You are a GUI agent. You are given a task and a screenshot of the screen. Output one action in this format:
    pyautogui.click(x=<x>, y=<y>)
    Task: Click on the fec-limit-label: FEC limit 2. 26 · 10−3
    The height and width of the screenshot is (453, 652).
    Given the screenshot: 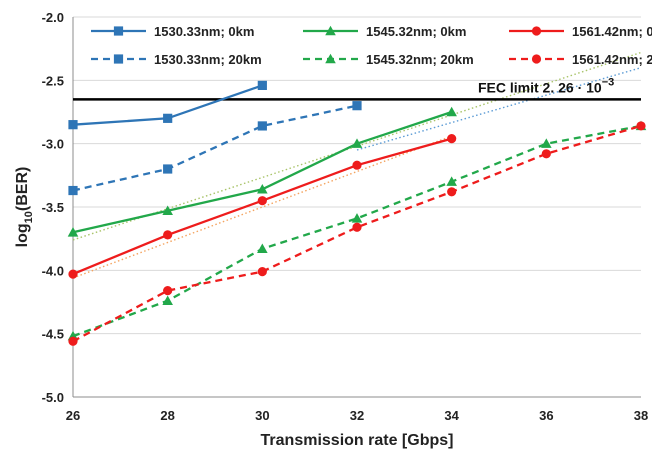 What is the action you would take?
    pyautogui.click(x=546, y=85)
    